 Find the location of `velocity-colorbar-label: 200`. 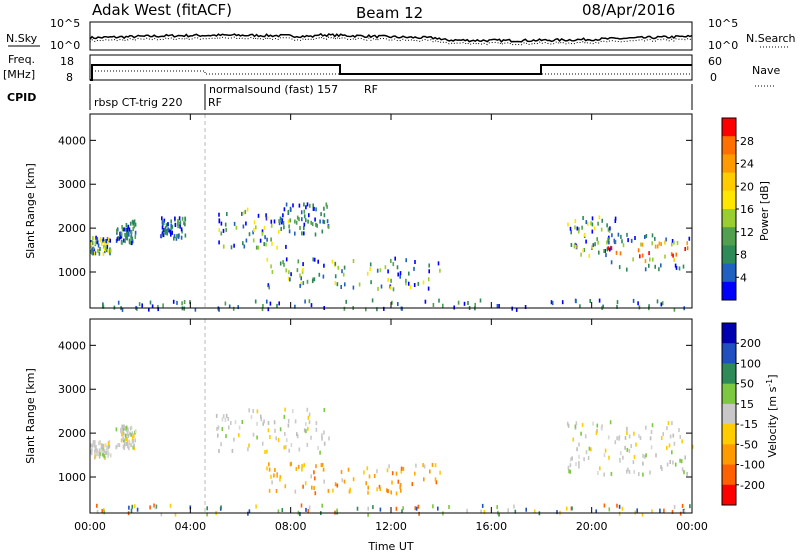

velocity-colorbar-label: 200 is located at coordinates (750, 343).